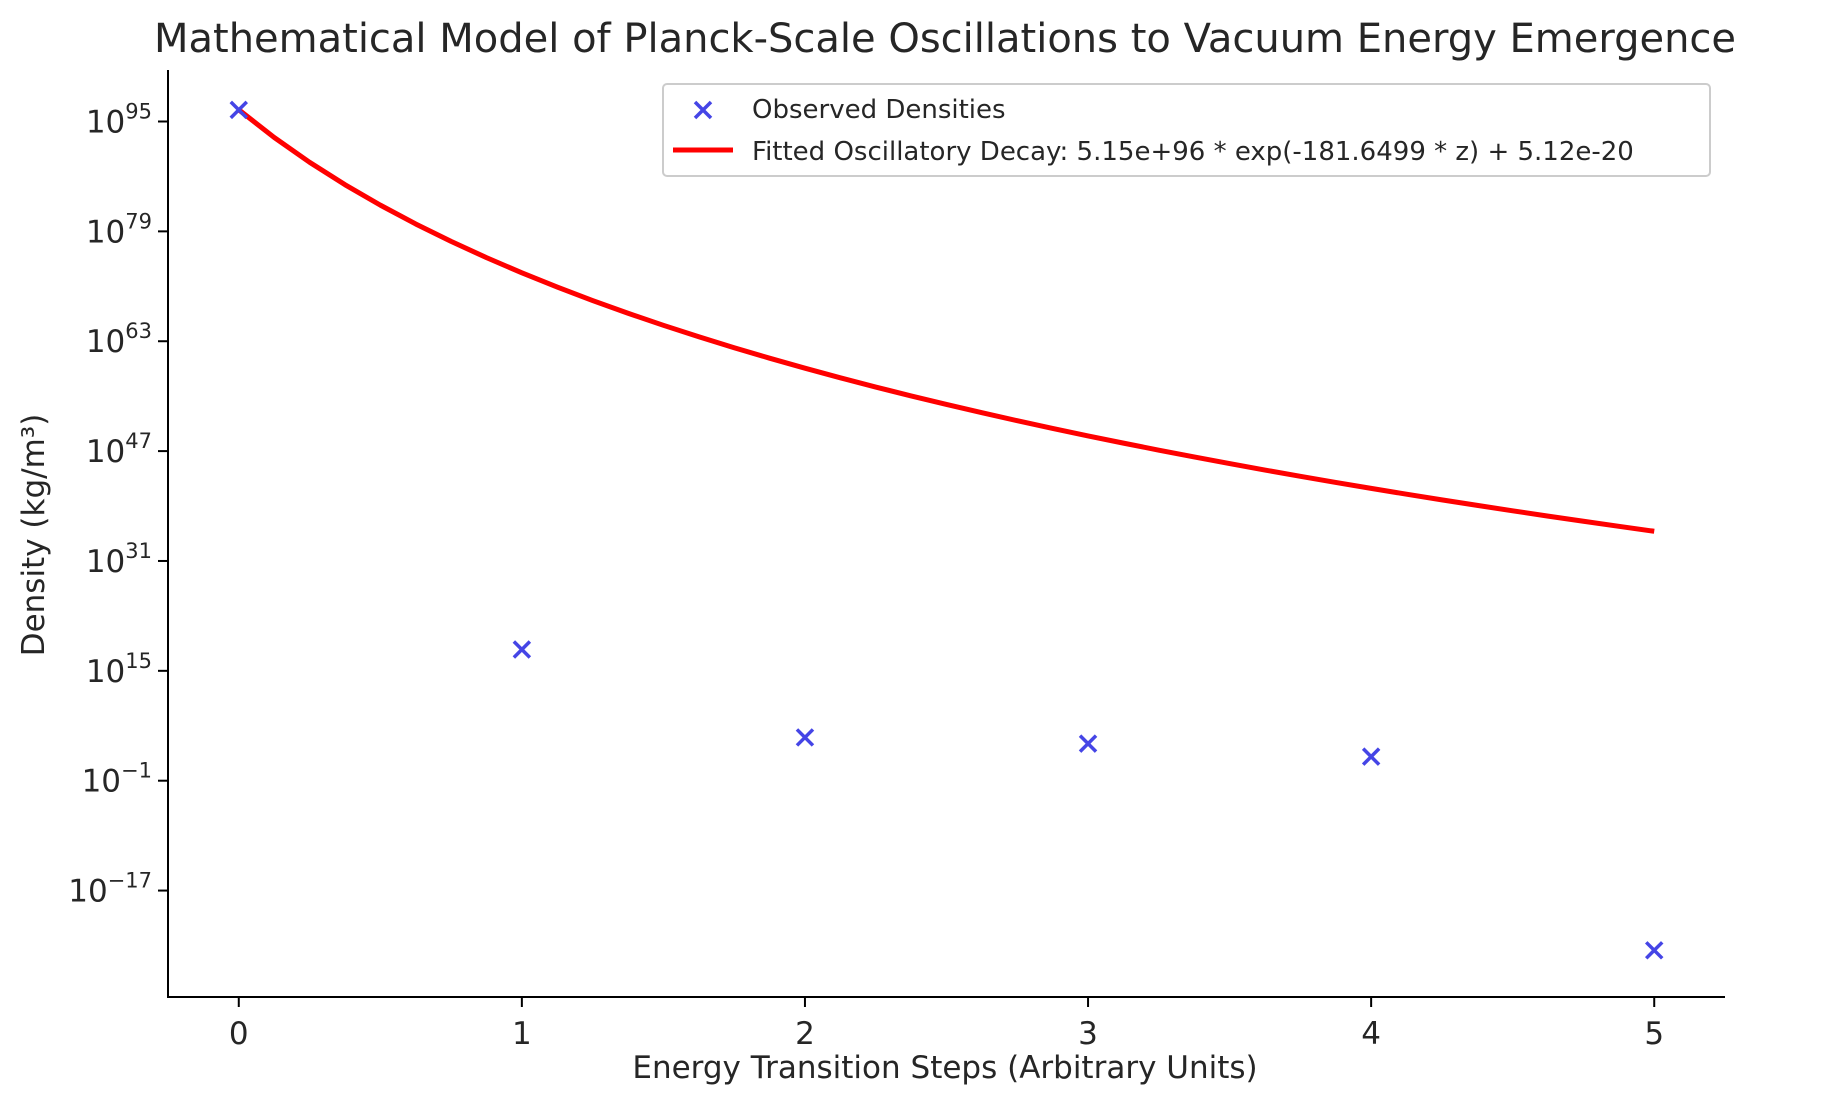  Describe the element at coordinates (119, 120) in the screenshot. I see `y-tick-label: 1095` at that location.